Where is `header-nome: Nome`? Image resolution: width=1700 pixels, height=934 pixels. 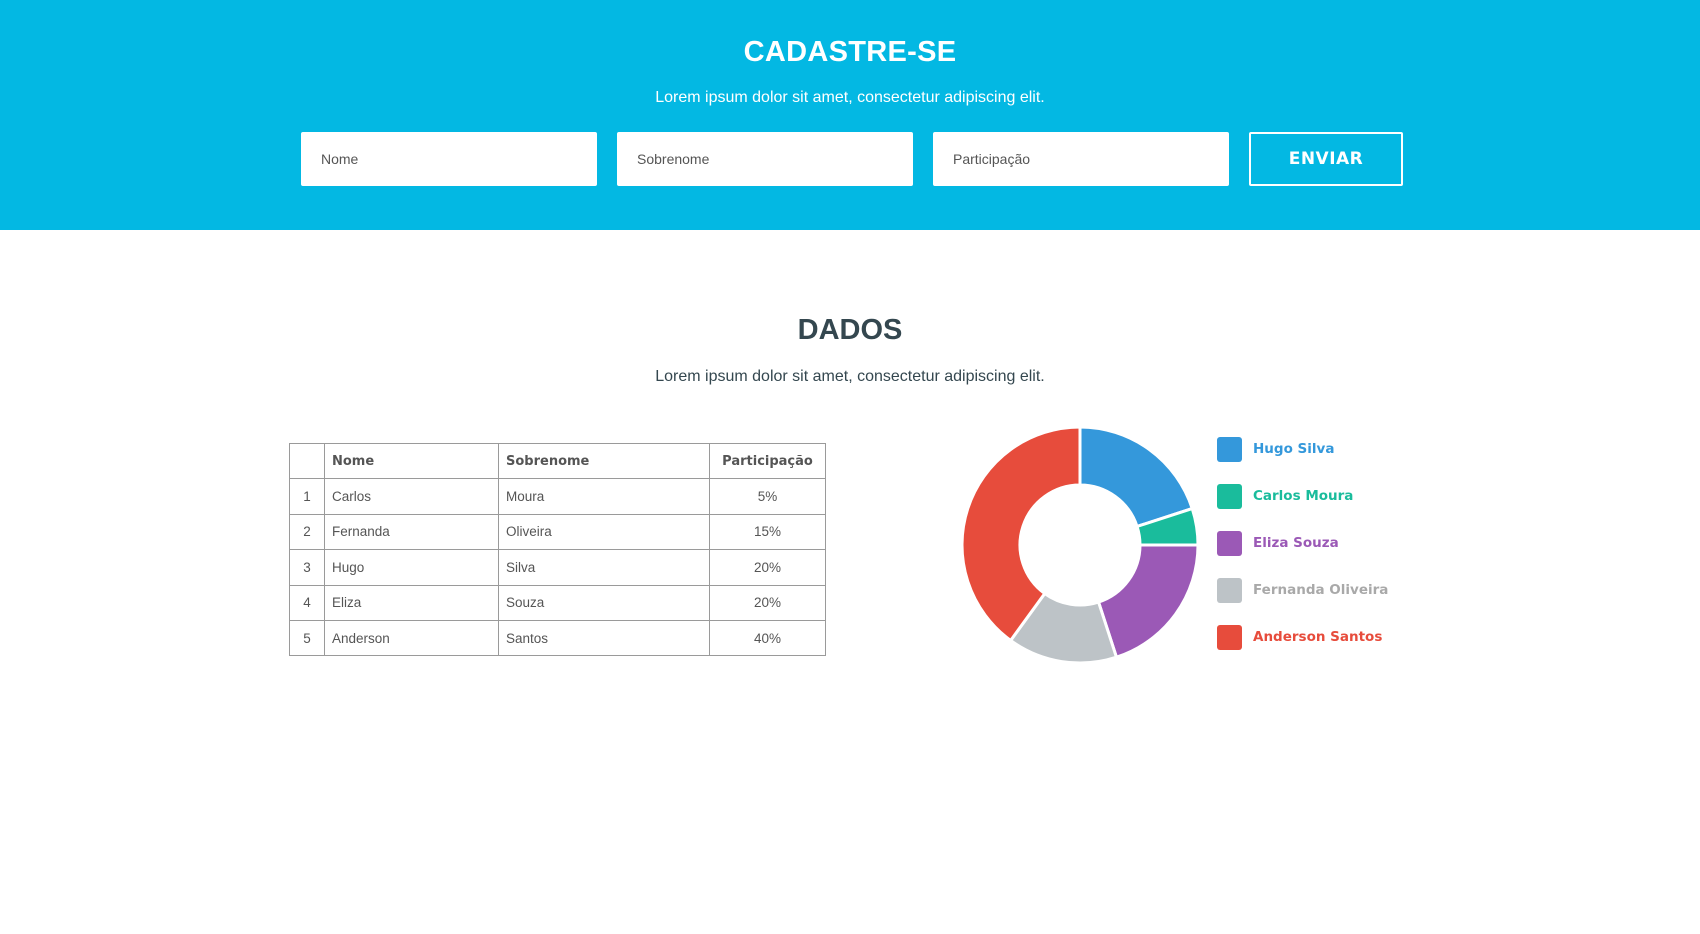
header-nome: Nome is located at coordinates (411, 461).